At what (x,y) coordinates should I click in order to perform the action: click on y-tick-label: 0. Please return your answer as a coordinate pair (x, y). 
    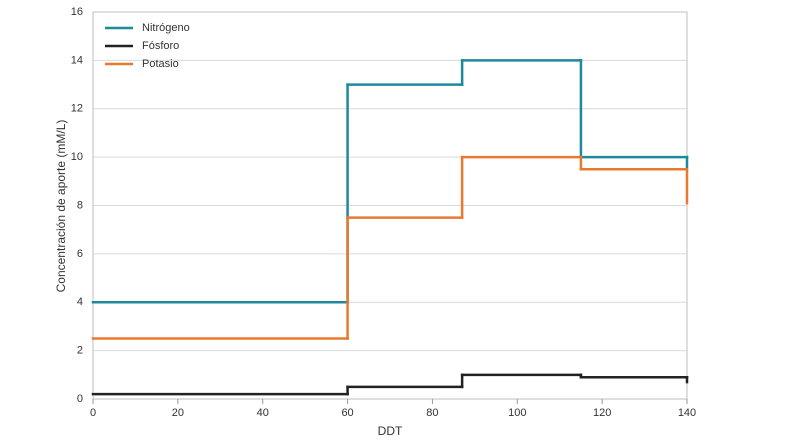
    Looking at the image, I should click on (80, 399).